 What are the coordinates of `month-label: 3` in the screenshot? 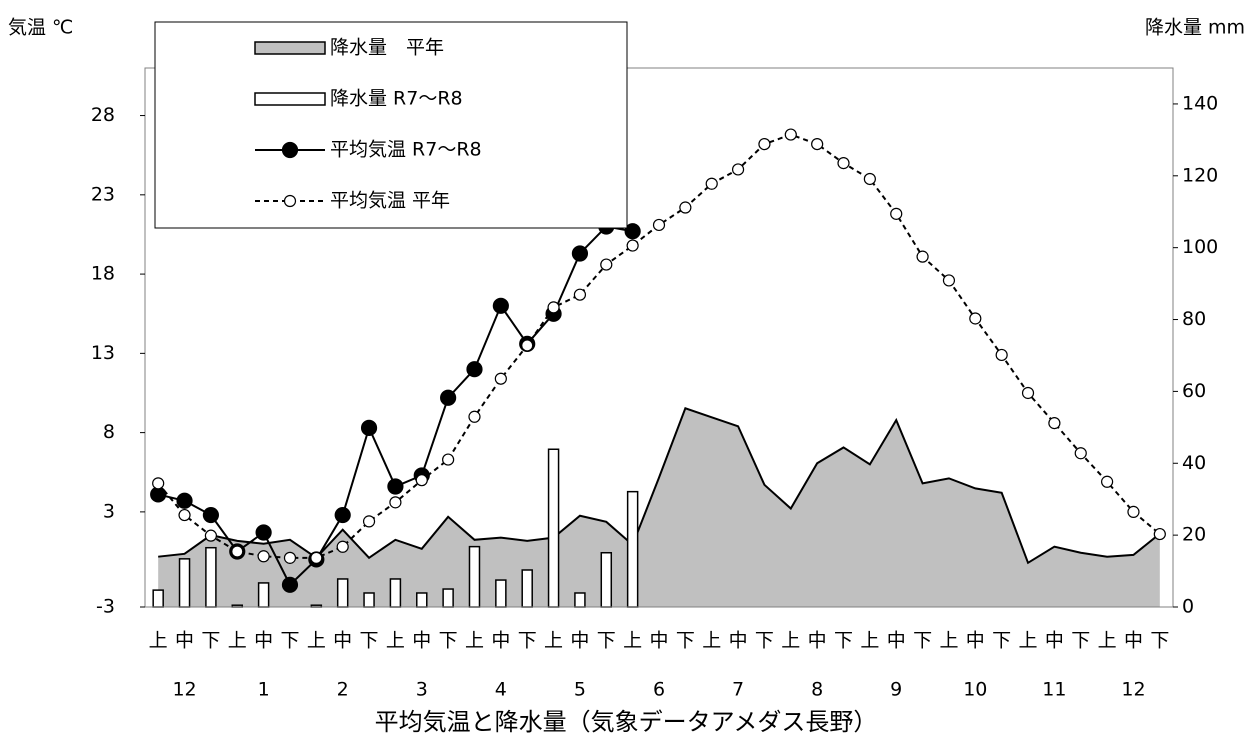 It's located at (422, 690).